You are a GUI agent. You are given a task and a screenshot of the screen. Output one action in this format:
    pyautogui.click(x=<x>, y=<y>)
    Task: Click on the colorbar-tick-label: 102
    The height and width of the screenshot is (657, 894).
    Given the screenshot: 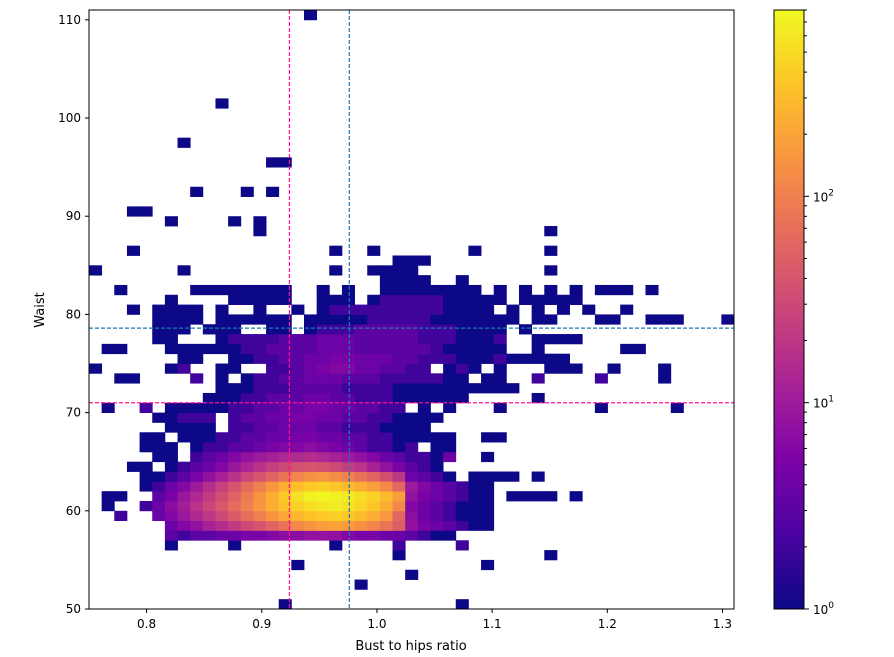 What is the action you would take?
    pyautogui.click(x=823, y=196)
    